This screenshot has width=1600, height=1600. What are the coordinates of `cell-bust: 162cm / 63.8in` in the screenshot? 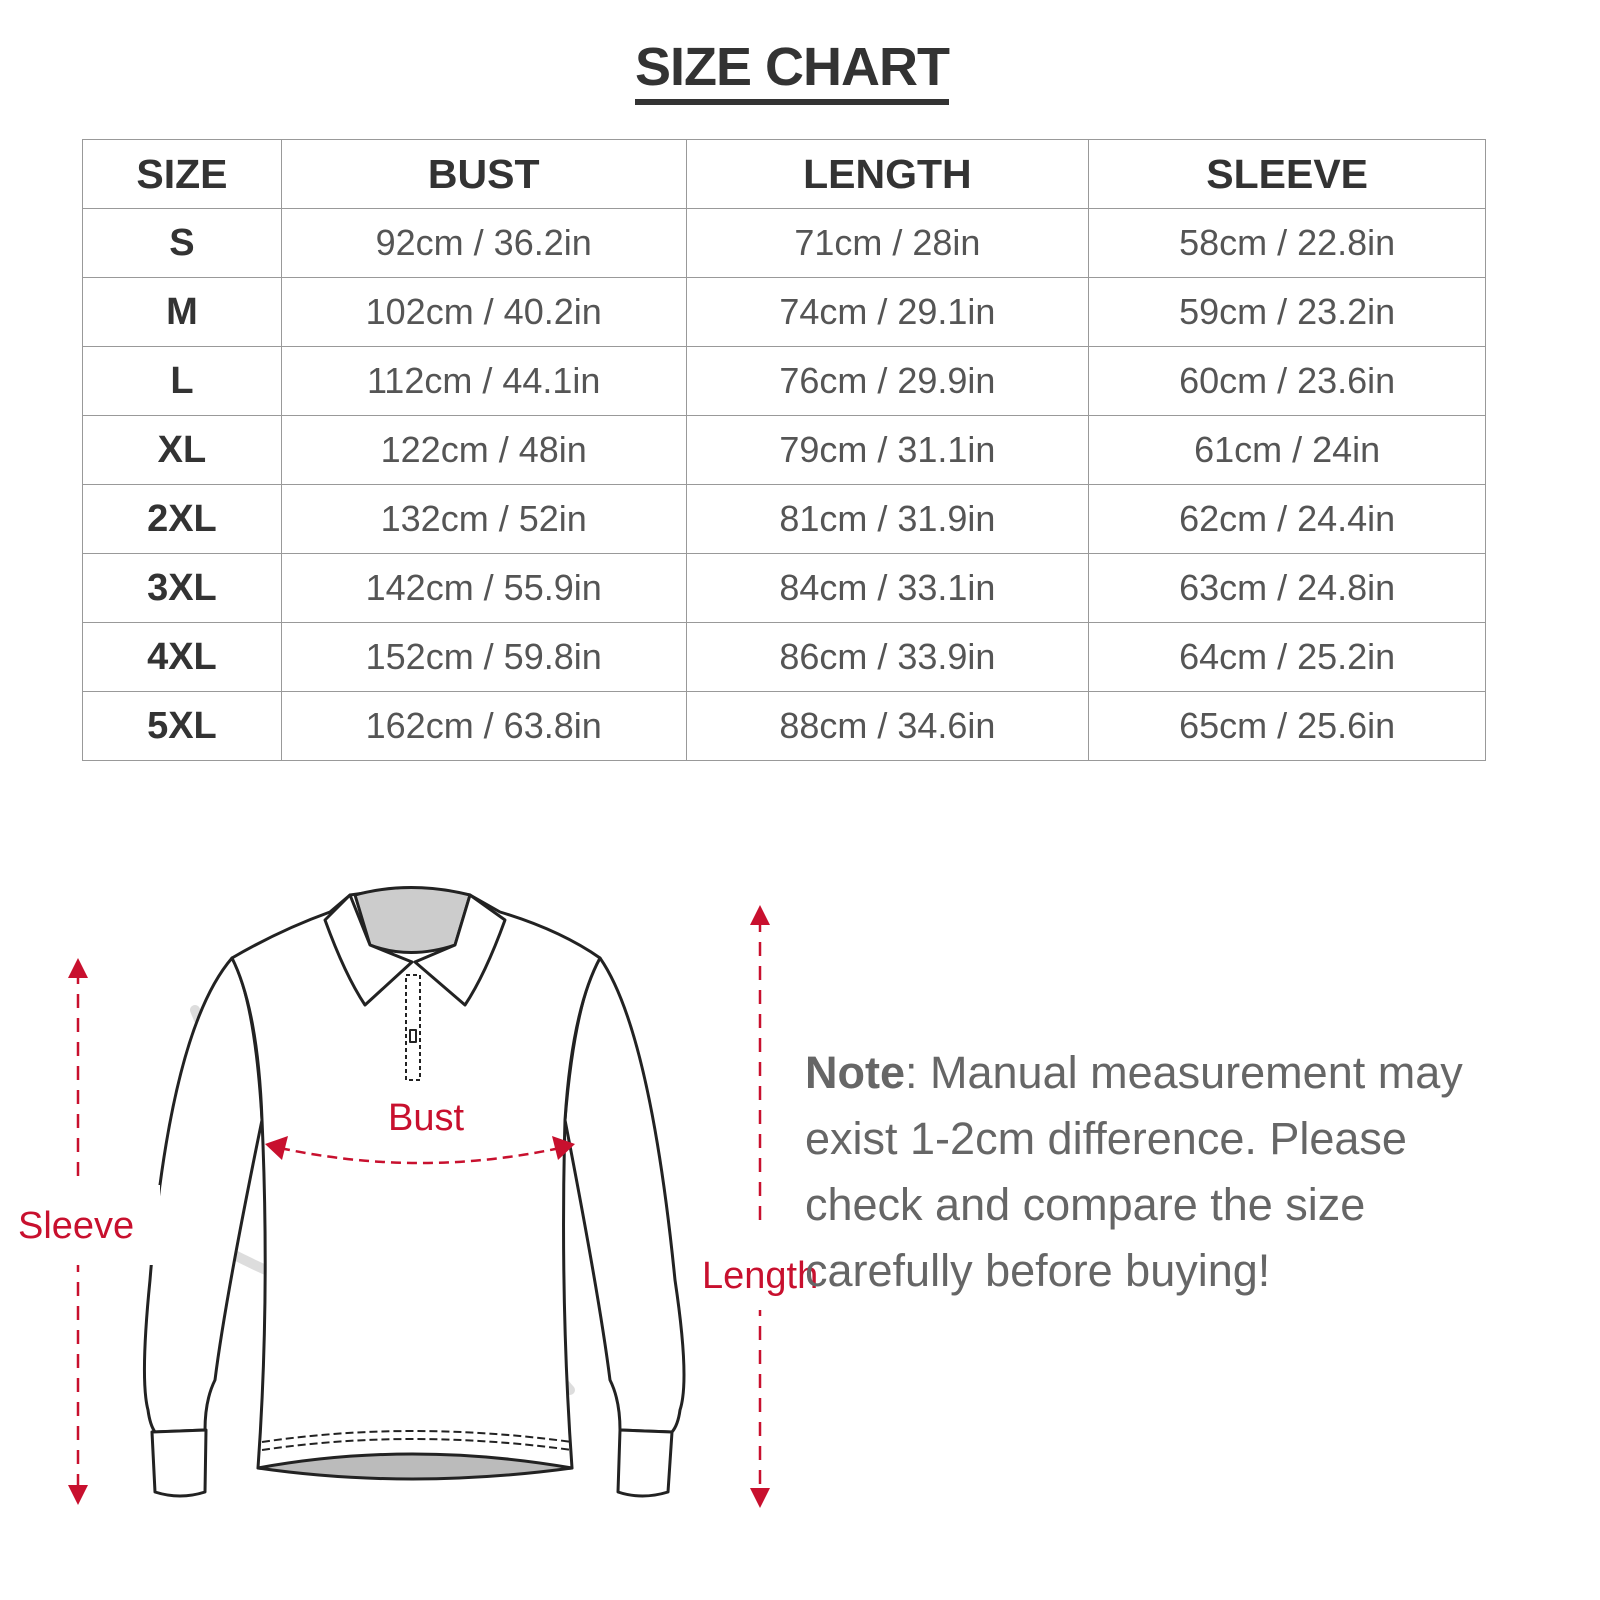 It's located at (483, 726).